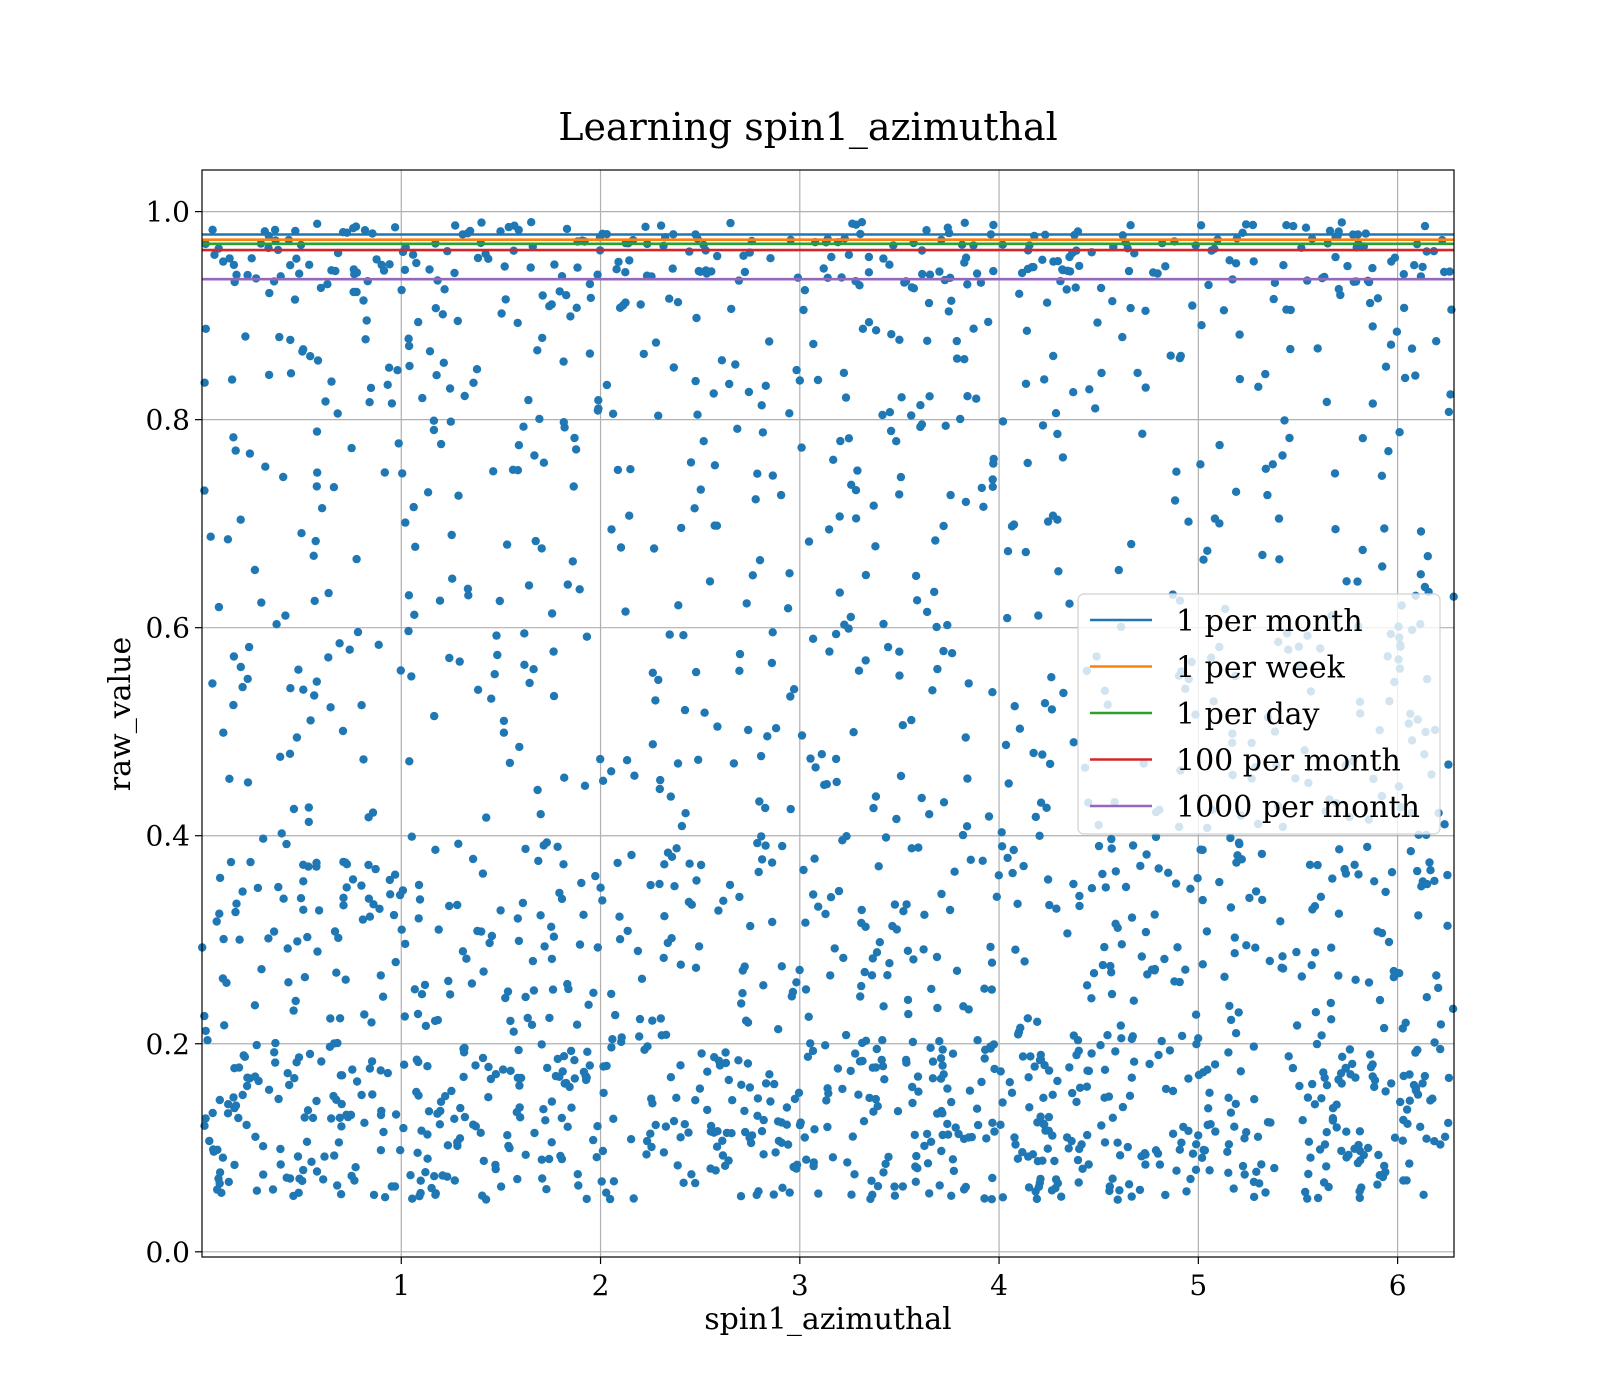  I want to click on y-tick-label: 0.4, so click(167, 836).